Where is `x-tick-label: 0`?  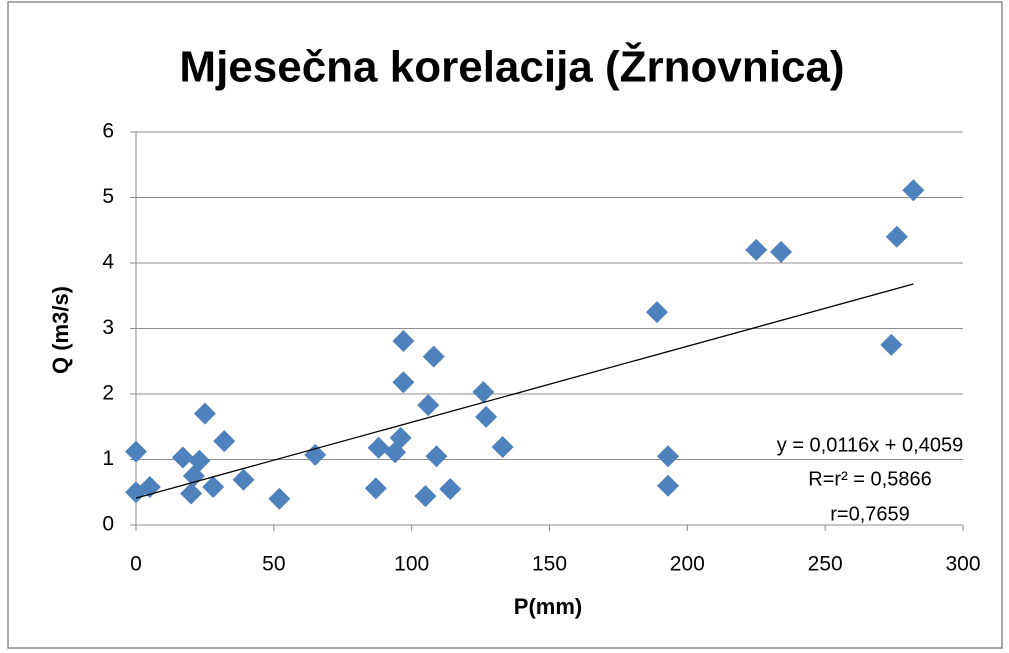 x-tick-label: 0 is located at coordinates (136, 564).